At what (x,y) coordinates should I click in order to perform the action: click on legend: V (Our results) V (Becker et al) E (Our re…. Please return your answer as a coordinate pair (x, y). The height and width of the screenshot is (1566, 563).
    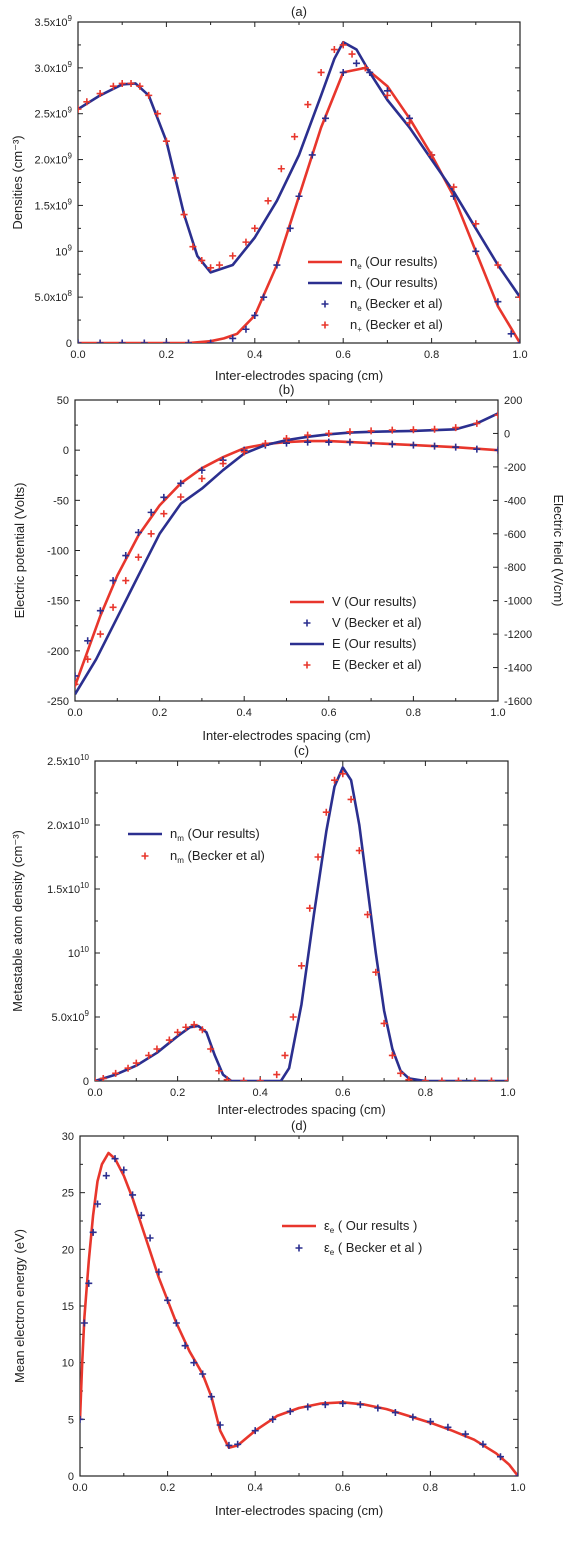
    Looking at the image, I should click on (356, 633).